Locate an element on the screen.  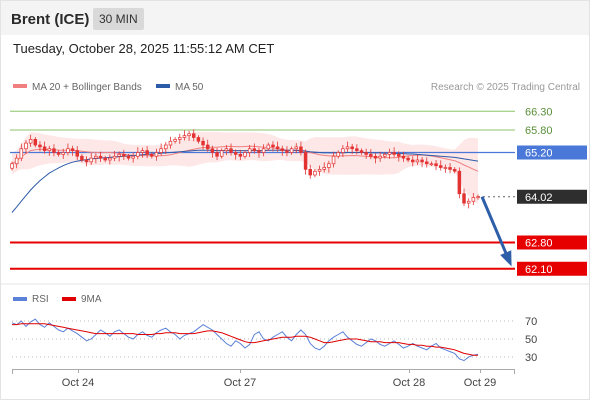
rsi-ma-legend-swatch is located at coordinates (69, 299).